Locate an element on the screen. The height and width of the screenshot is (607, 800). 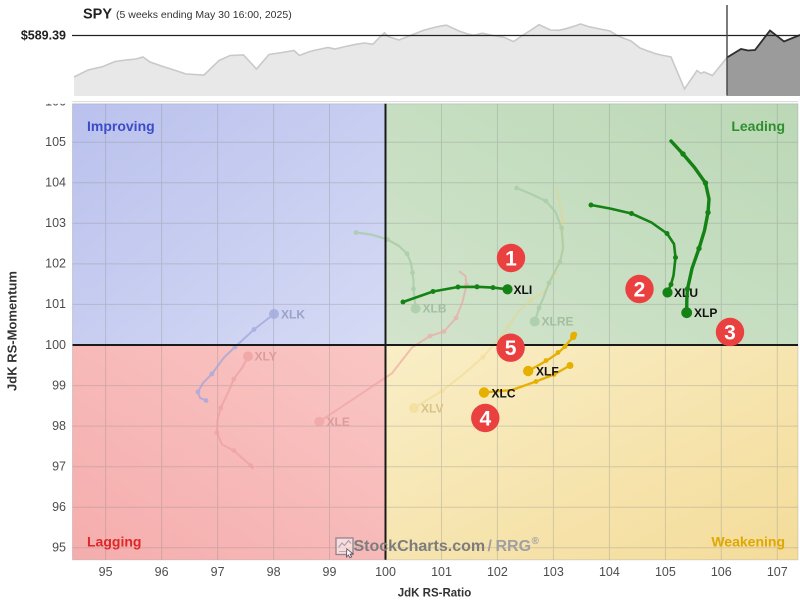
svg-text: StockCharts.com is located at coordinates (420, 546).